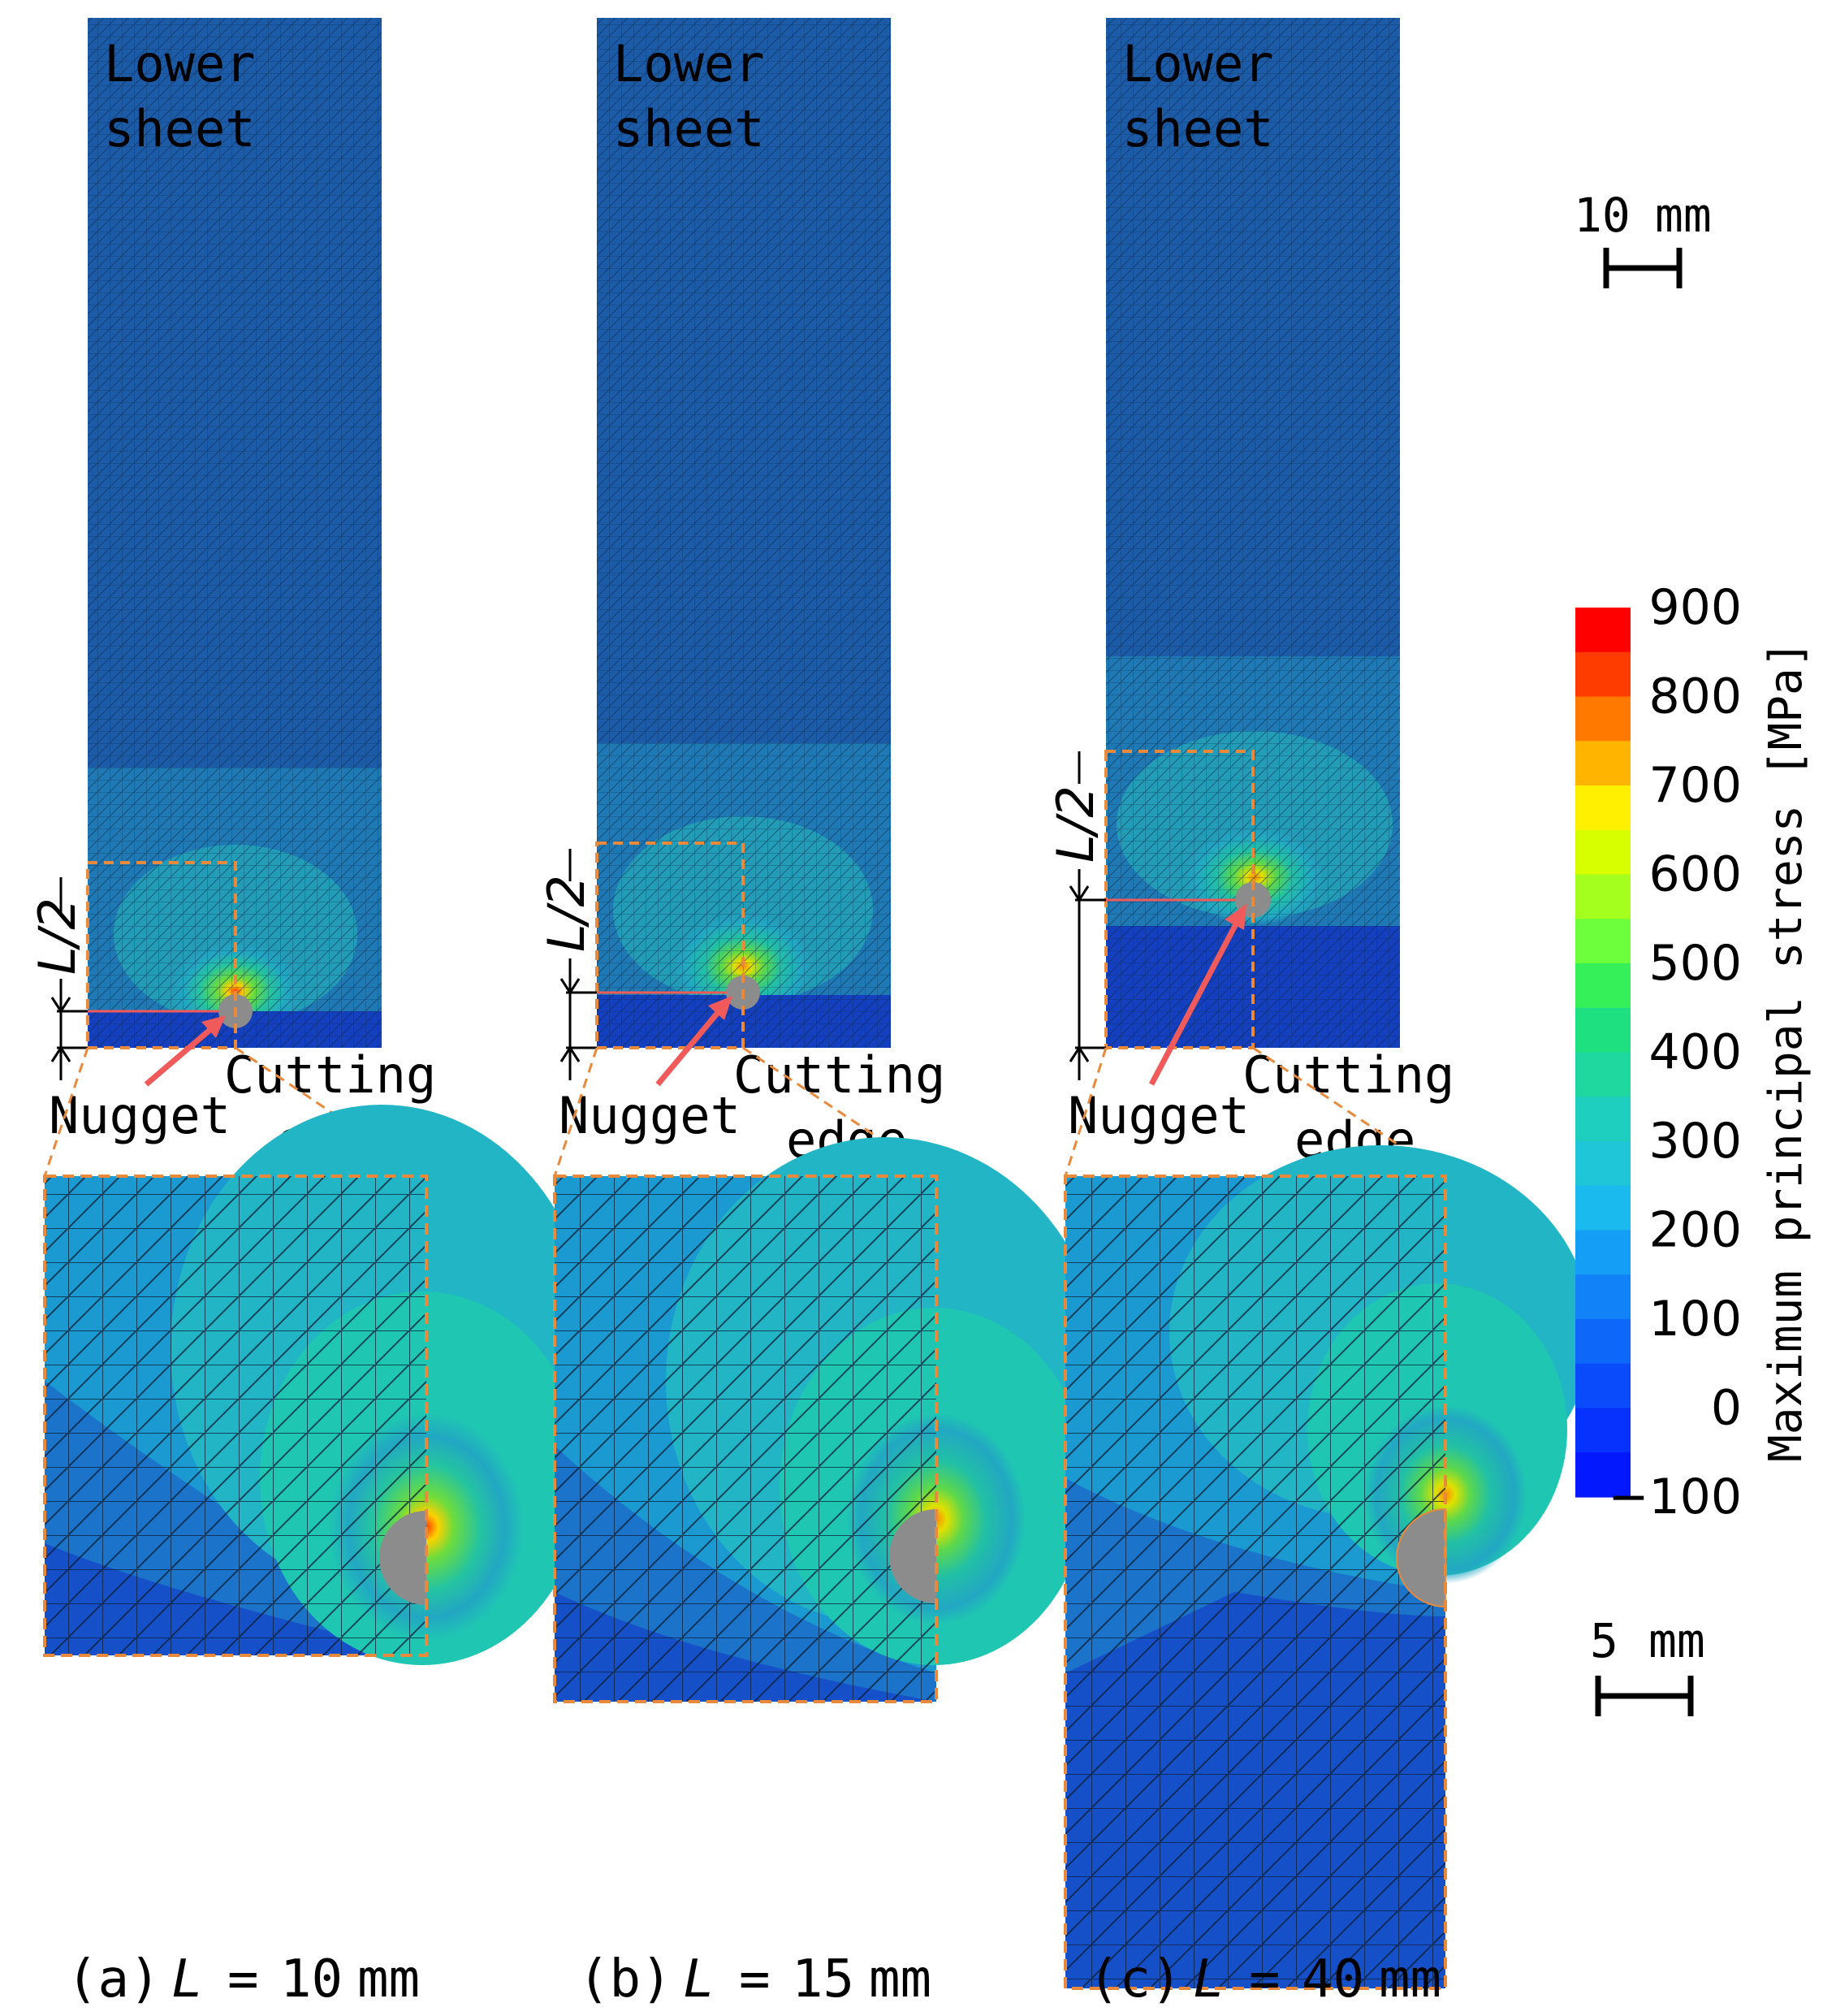  What do you see at coordinates (1076, 916) in the screenshot?
I see `panel-c-dimension: L/2` at bounding box center [1076, 916].